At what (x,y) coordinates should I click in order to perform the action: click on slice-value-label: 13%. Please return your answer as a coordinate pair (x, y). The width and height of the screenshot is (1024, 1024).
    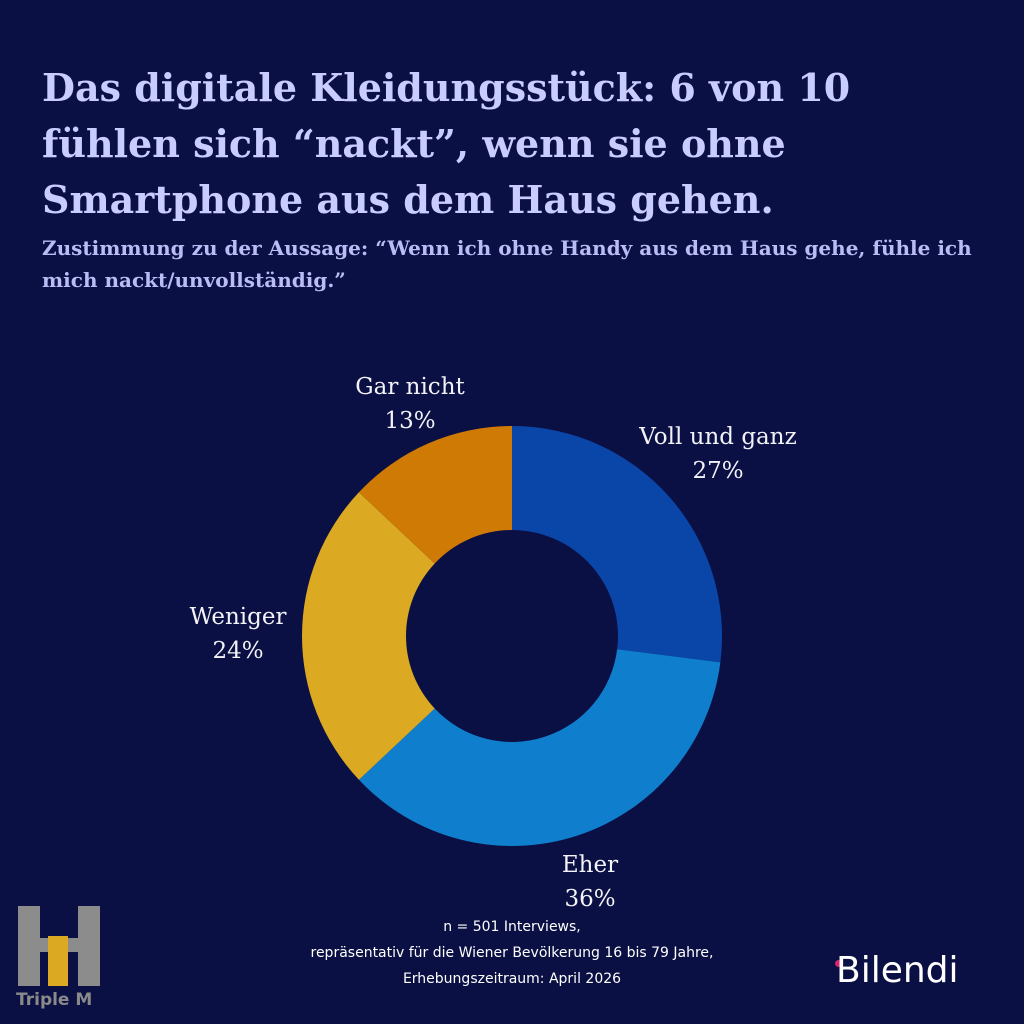
    Looking at the image, I should click on (410, 421).